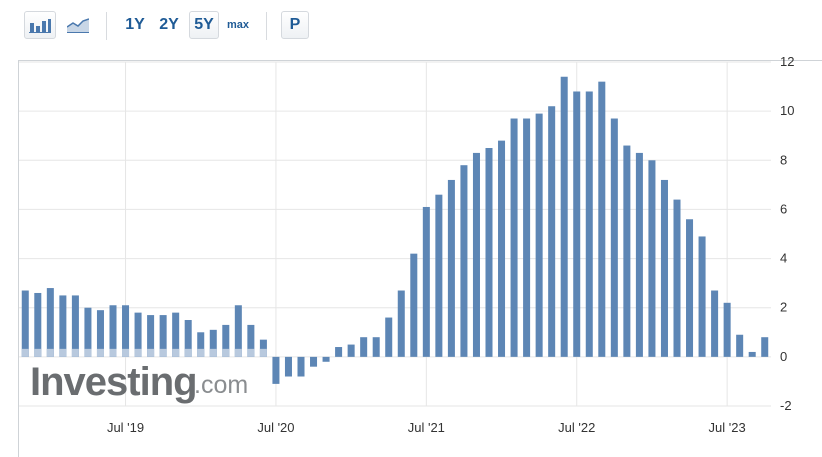 This screenshot has width=822, height=457. I want to click on y-tick-label: 8, so click(783, 159).